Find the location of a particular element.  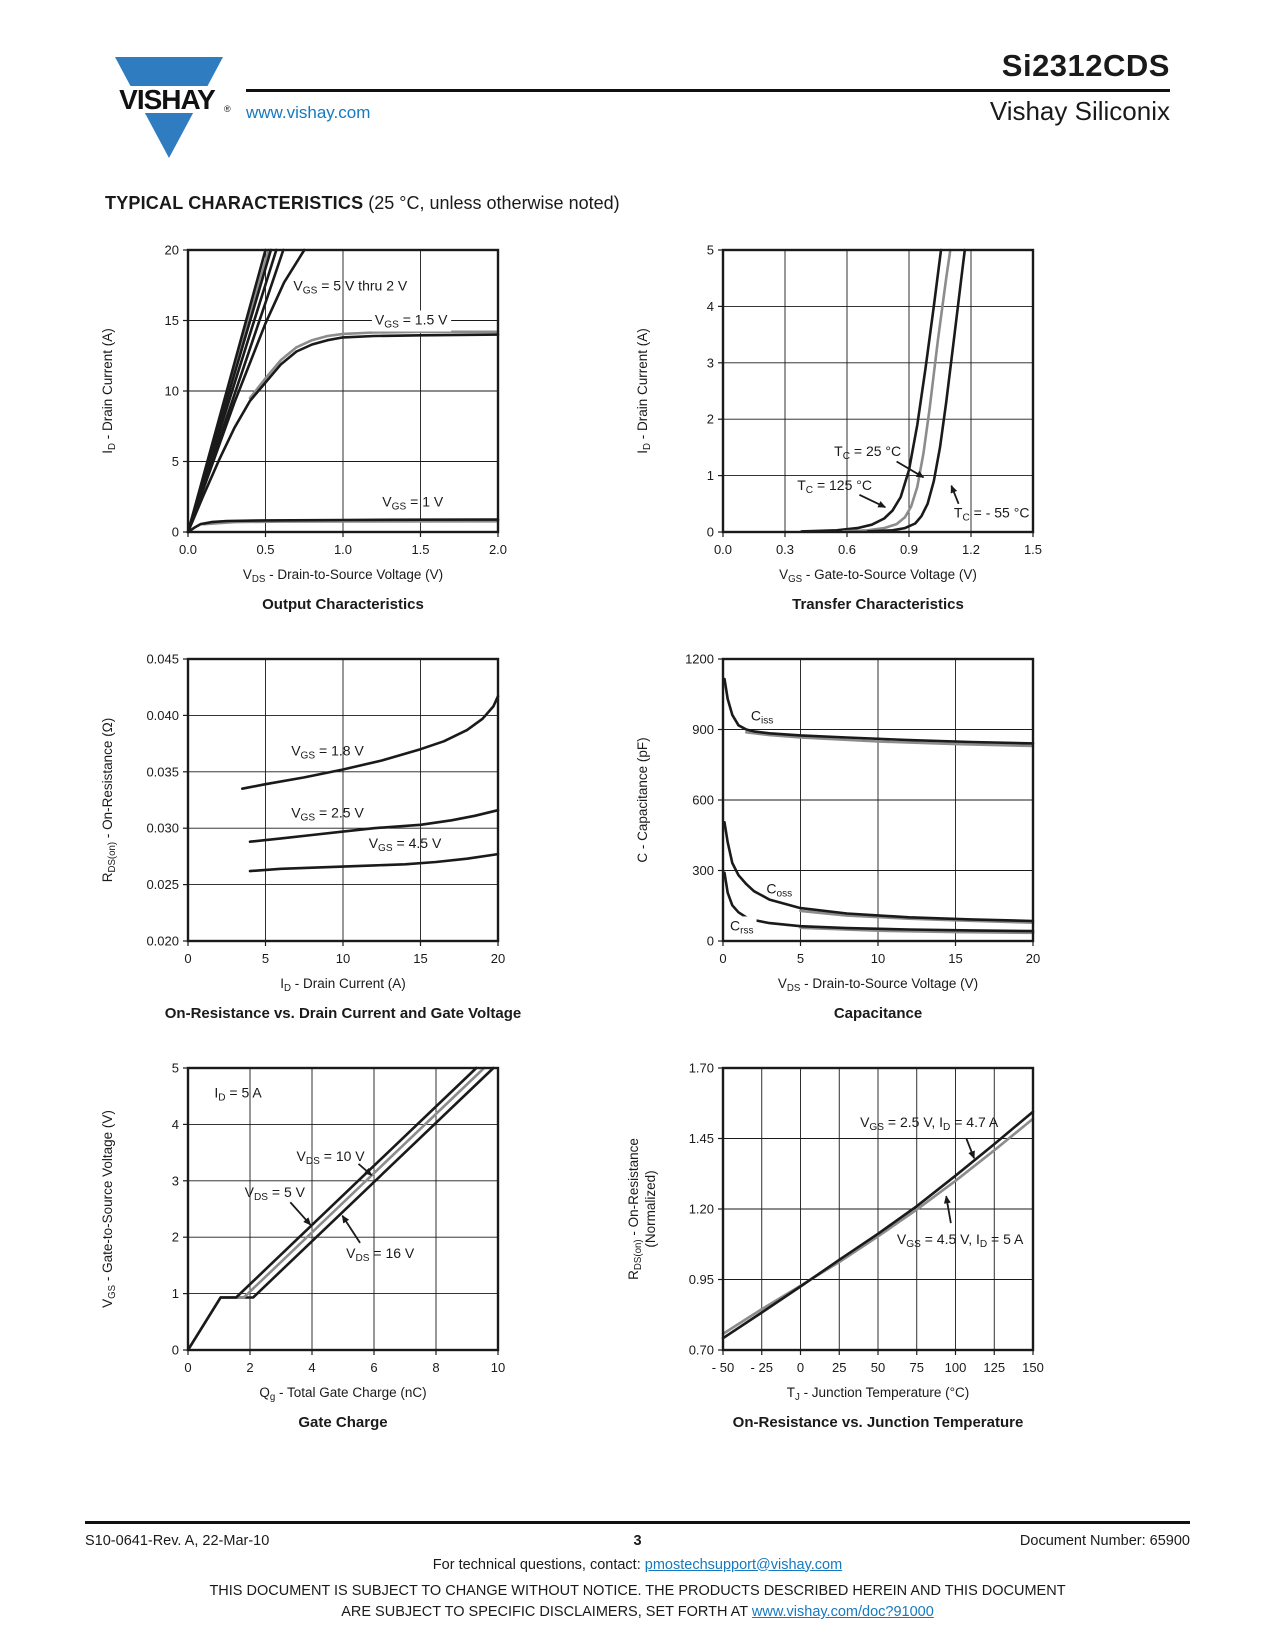

curve-annotation: VGS = 4.5 V, ID = 5 A is located at coordinates (960, 1240).